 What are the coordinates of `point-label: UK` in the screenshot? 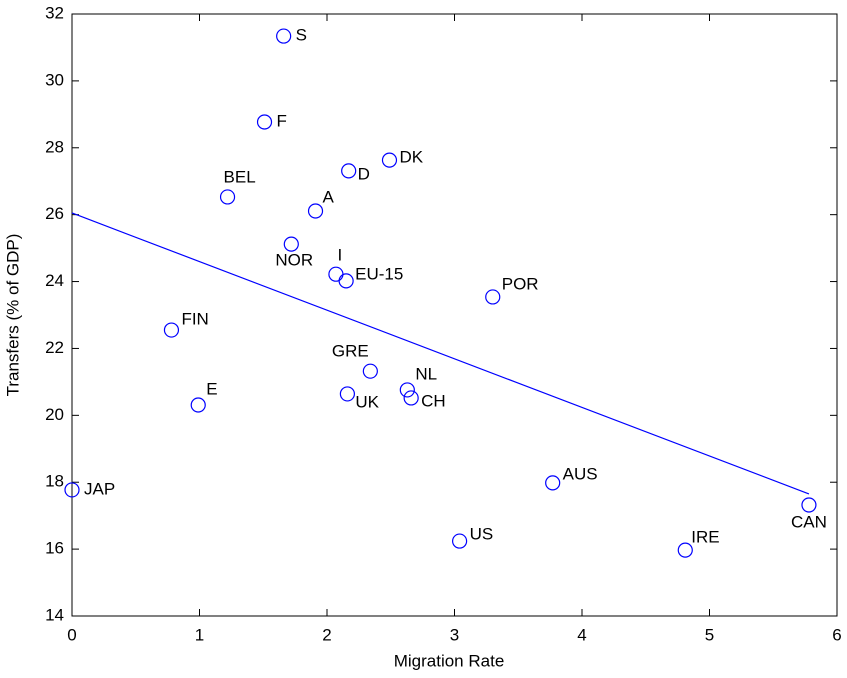 It's located at (367, 401).